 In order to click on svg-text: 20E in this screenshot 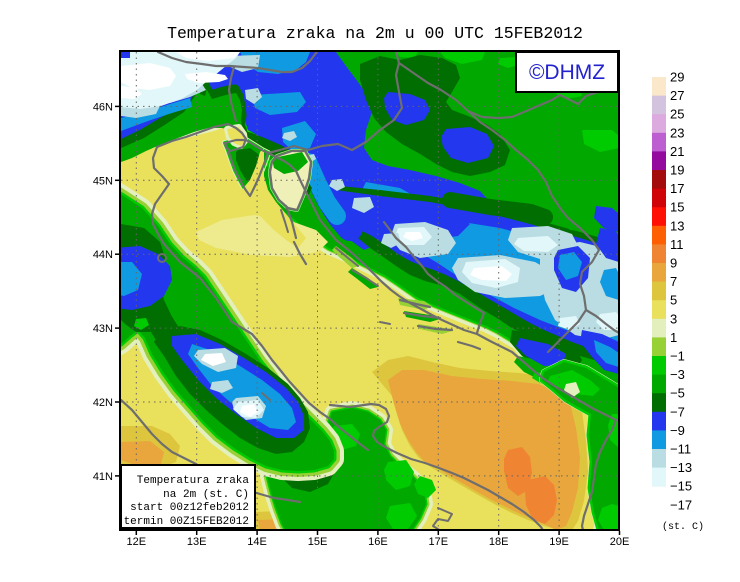, I will do `click(620, 542)`.